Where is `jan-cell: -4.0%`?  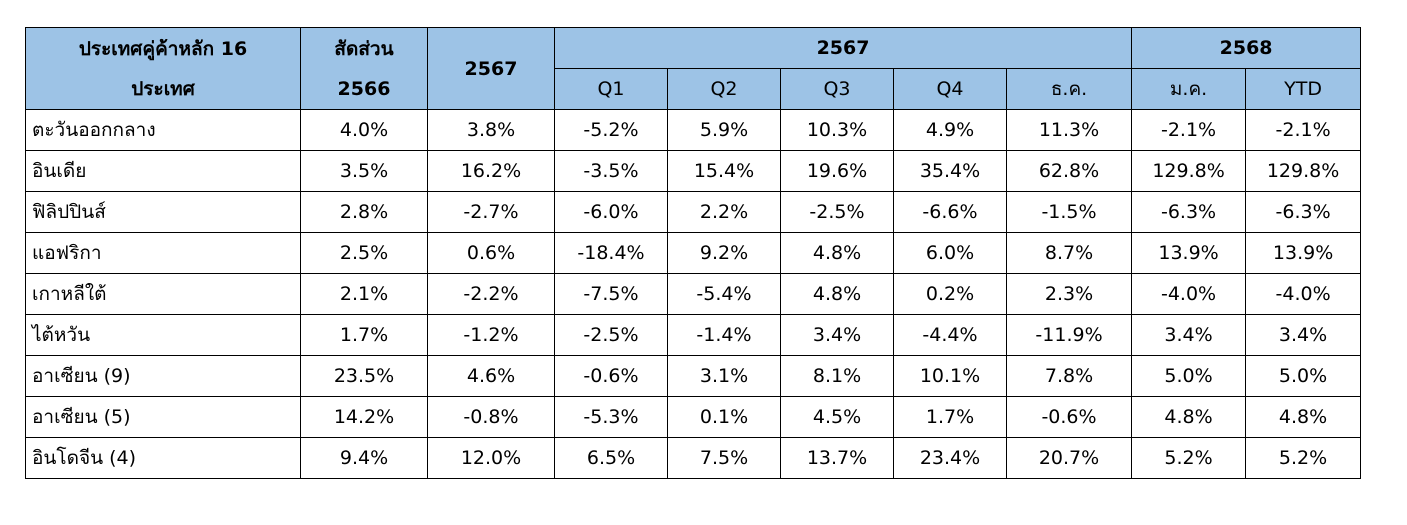
jan-cell: -4.0% is located at coordinates (1189, 294).